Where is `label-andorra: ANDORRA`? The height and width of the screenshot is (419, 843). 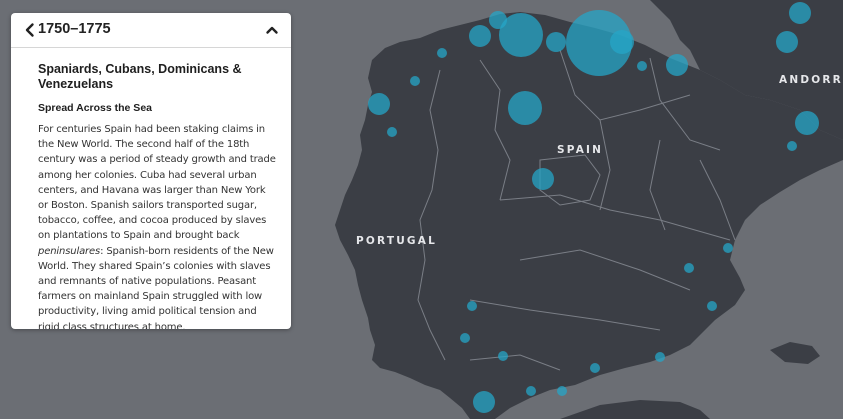
label-andorra: ANDORRA is located at coordinates (811, 80).